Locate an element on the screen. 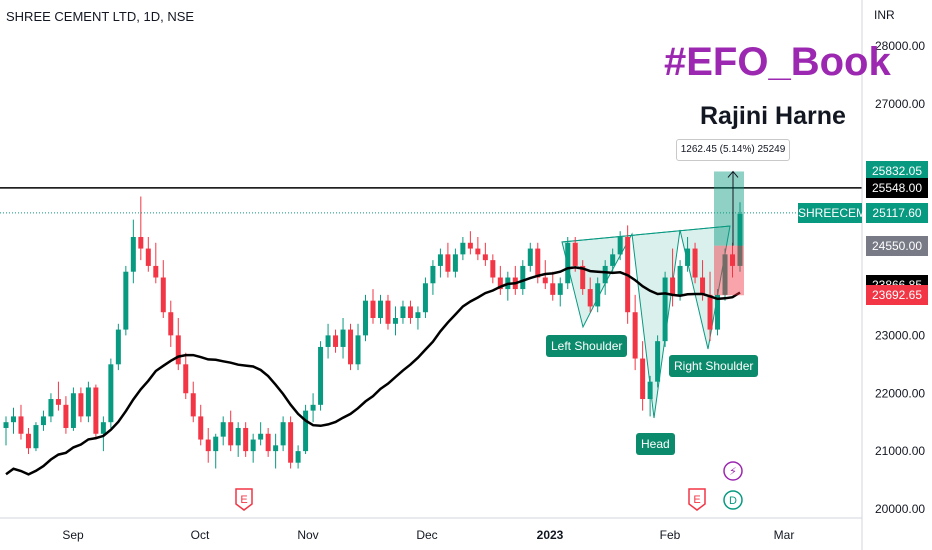  dividend-marker-label: D is located at coordinates (733, 501).